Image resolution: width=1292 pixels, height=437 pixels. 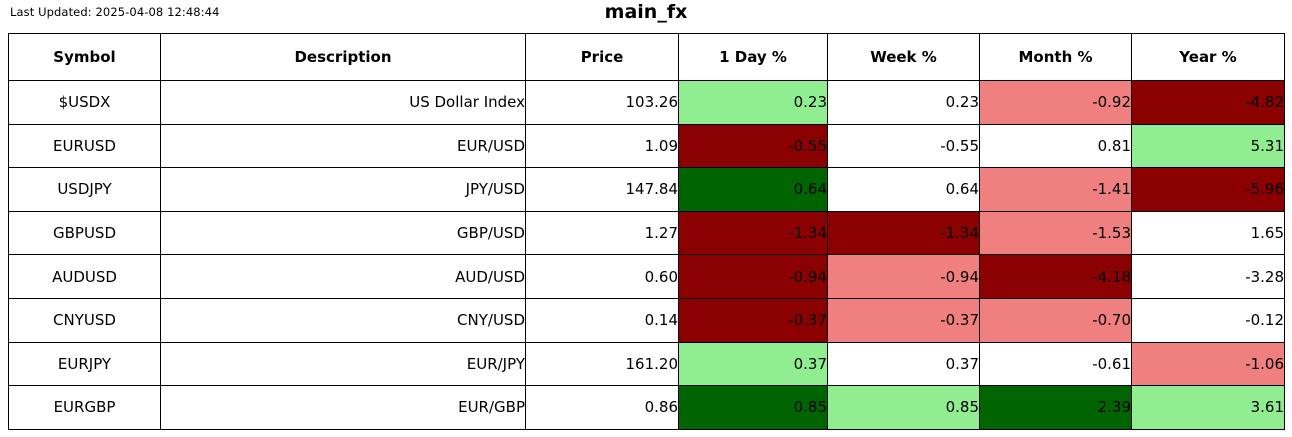 I want to click on description-cell: EUR/JPY, so click(x=343, y=364).